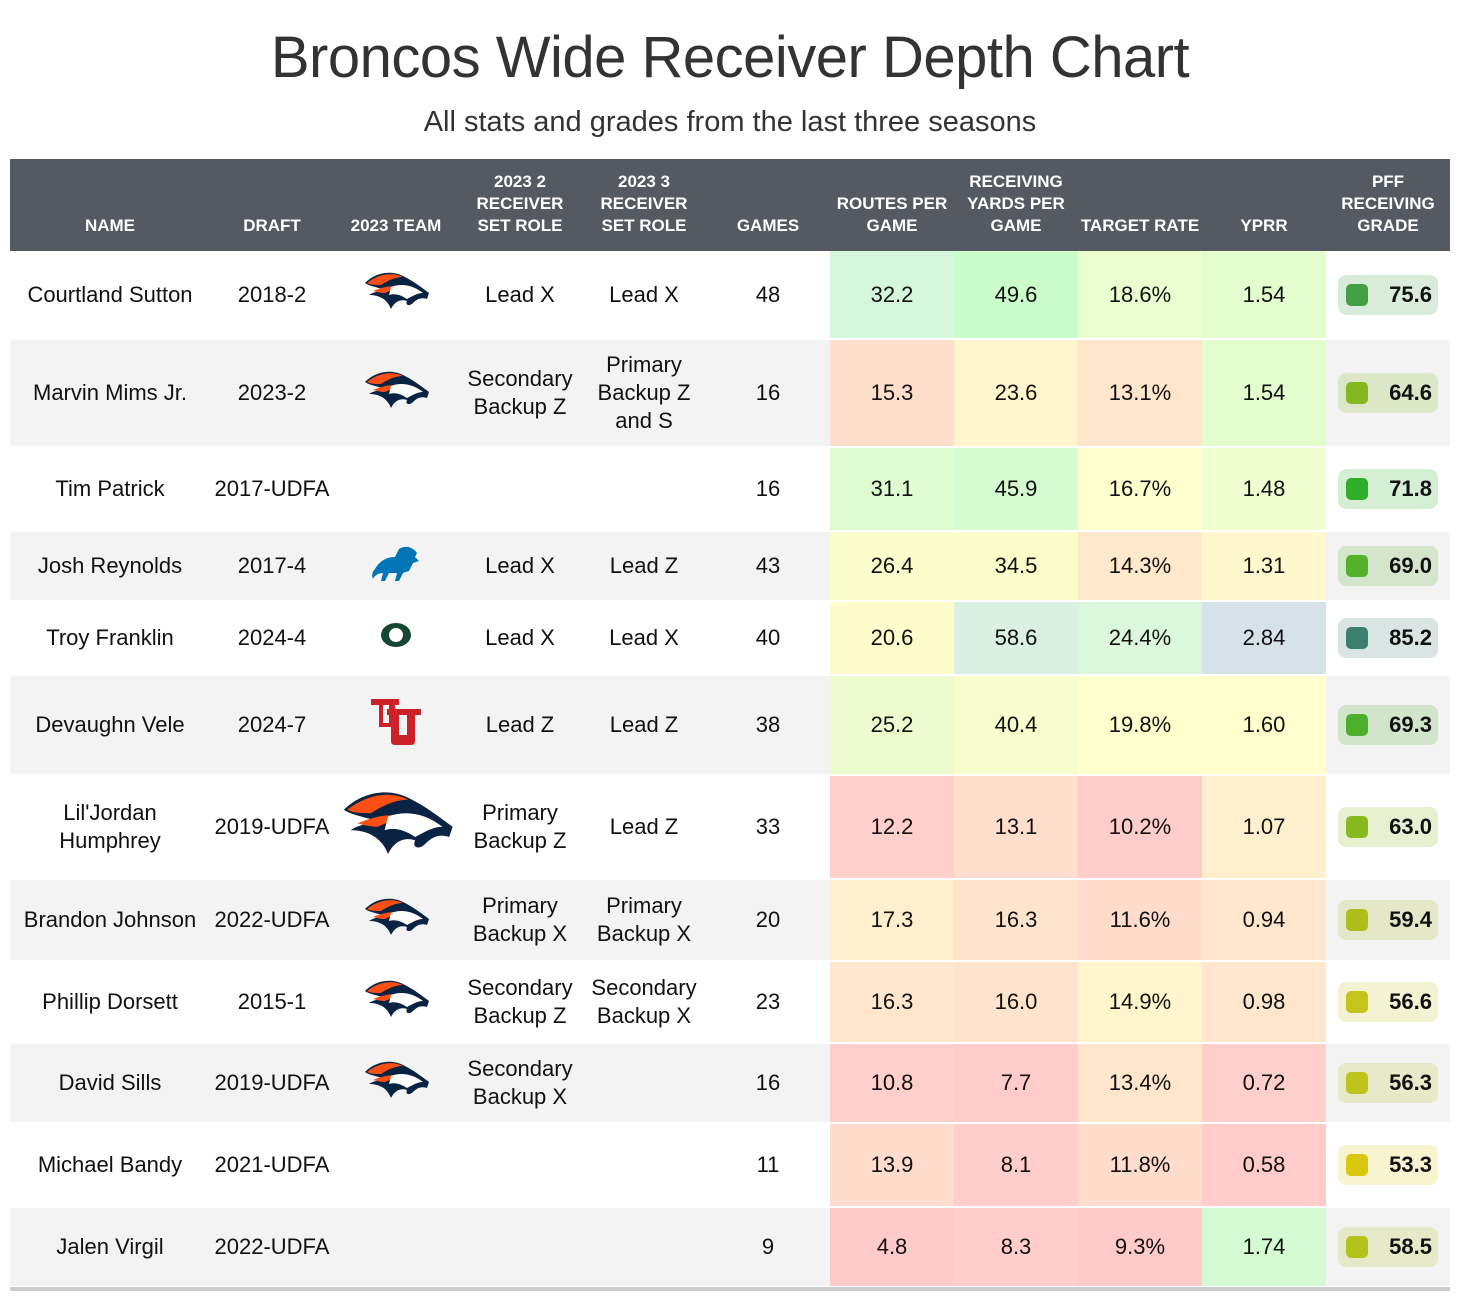 This screenshot has width=1460, height=1298. Describe the element at coordinates (272, 489) in the screenshot. I see `draft-pick: 2017-UDFA` at that location.